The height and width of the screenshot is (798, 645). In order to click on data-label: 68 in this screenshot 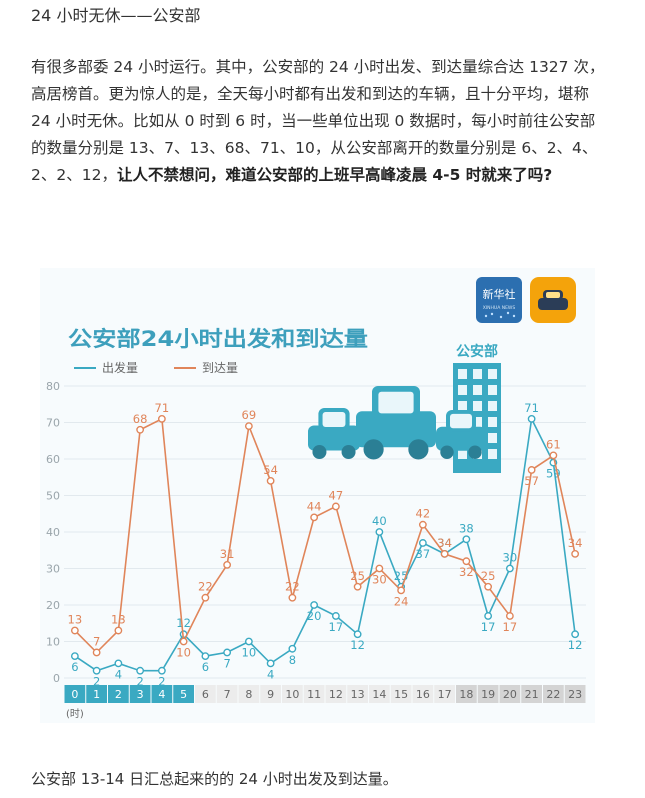, I will do `click(140, 419)`.